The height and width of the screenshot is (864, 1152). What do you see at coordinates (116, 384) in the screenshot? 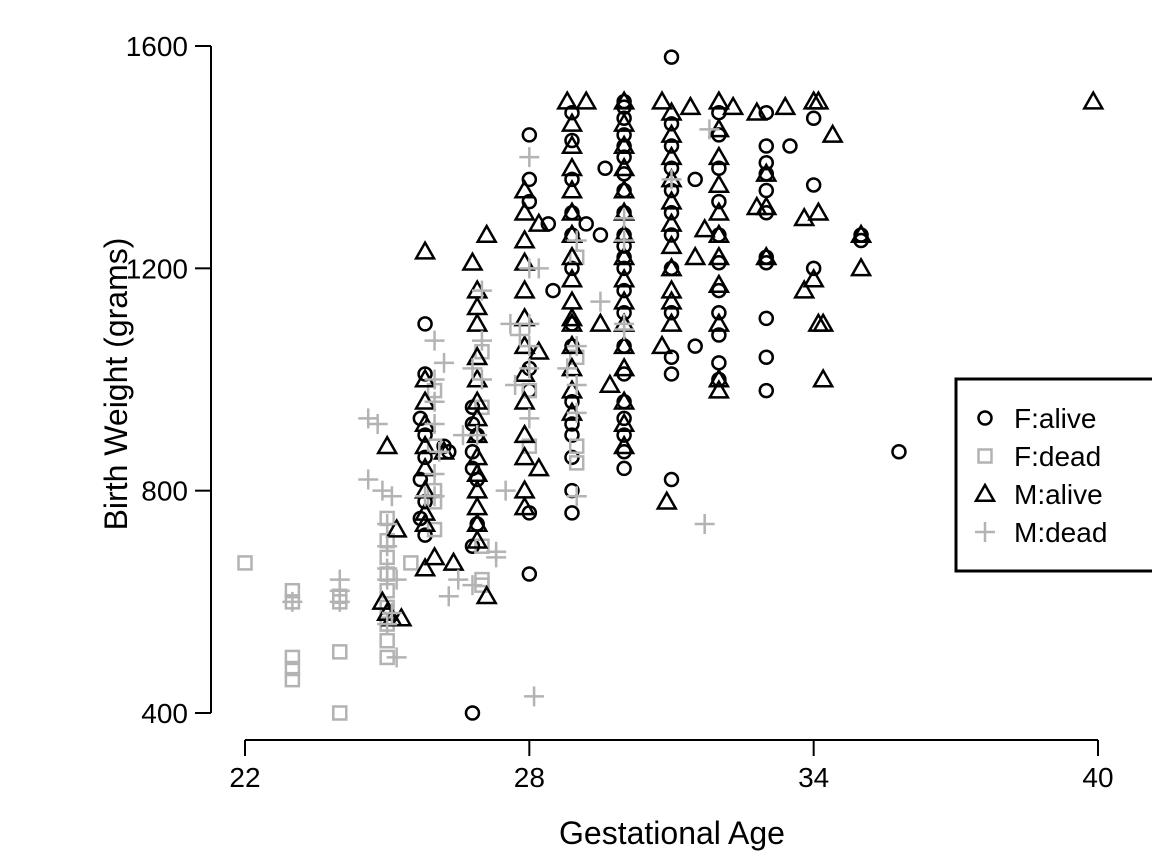
I see `y-axis-title: Birth Weight (grams)` at bounding box center [116, 384].